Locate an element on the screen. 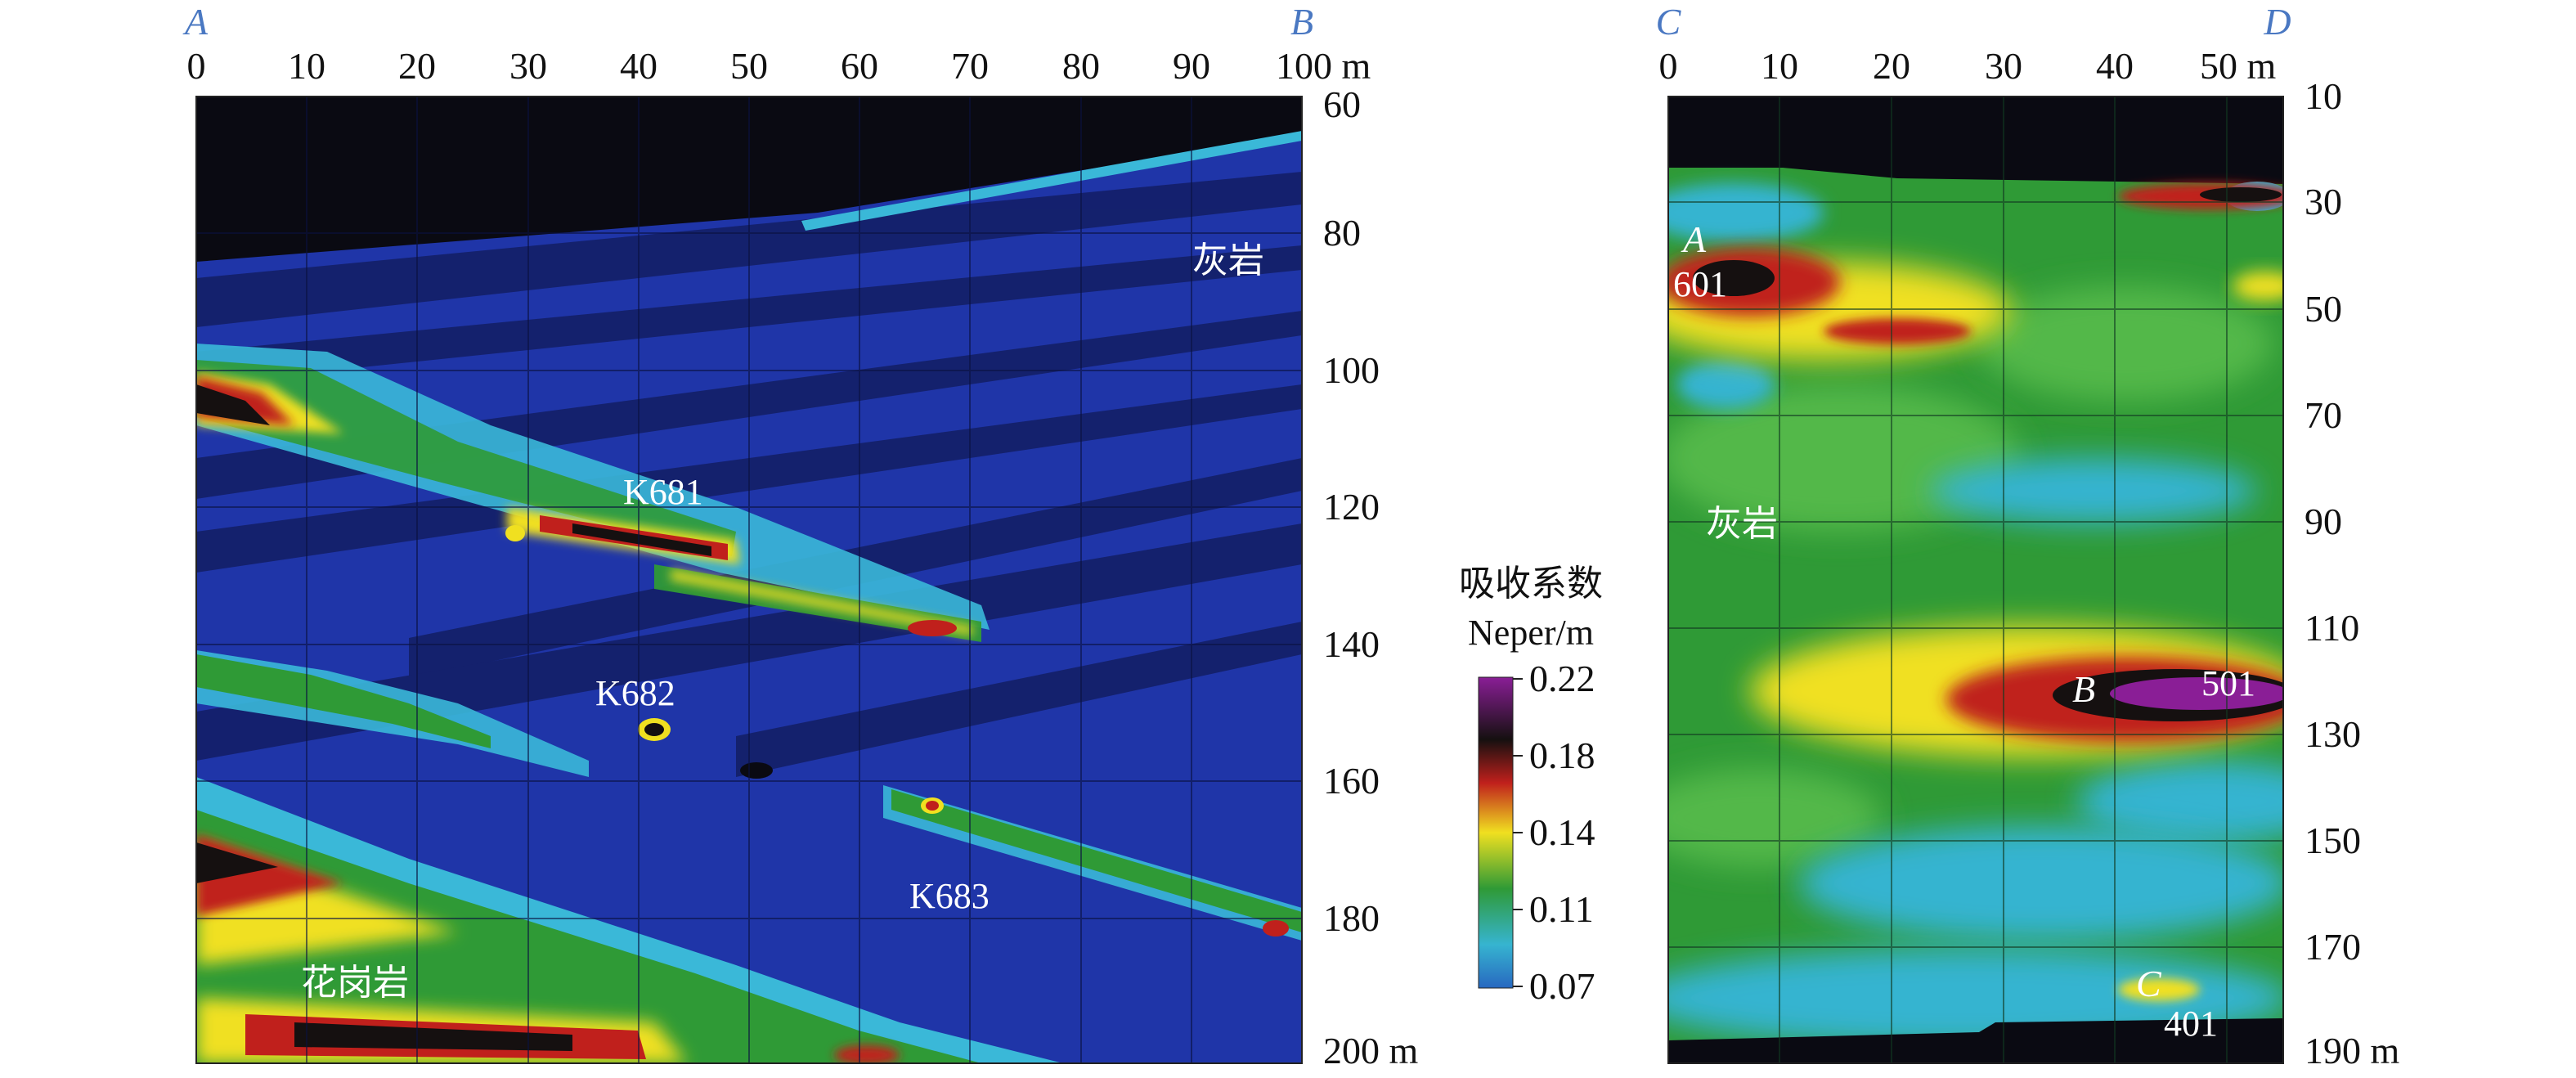 Image resolution: width=2576 pixels, height=1078 pixels. y-tick: 180 is located at coordinates (1351, 918).